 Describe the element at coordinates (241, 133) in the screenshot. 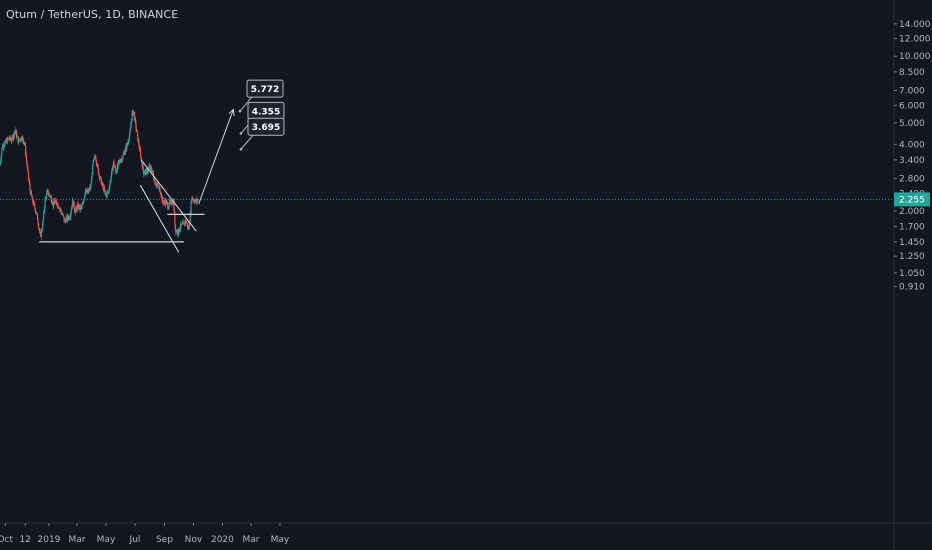

I see `callout-anchor-dot` at that location.